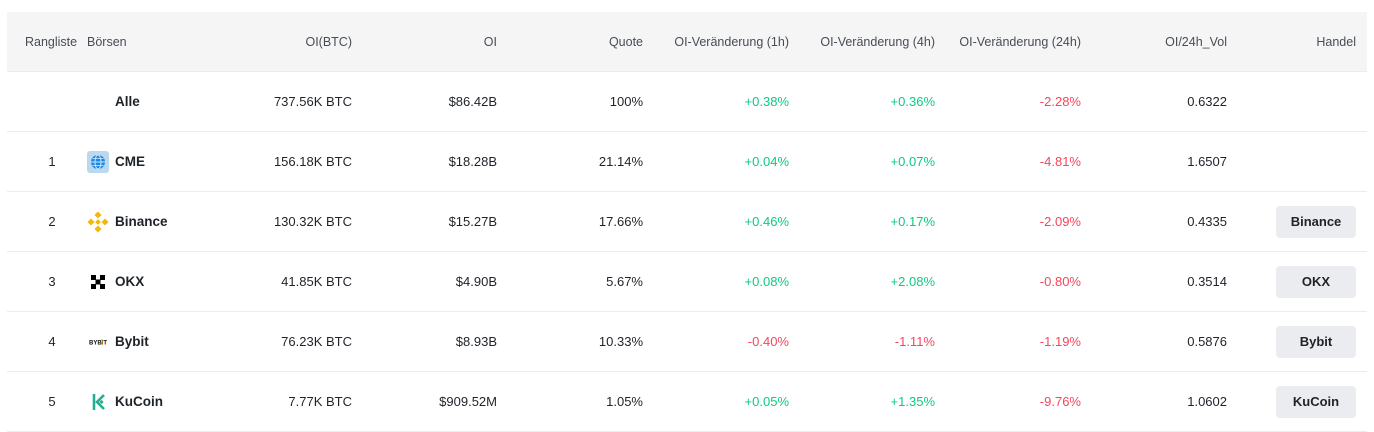 The image size is (1374, 432). Describe the element at coordinates (468, 401) in the screenshot. I see `oi-cell: $909.52M` at that location.